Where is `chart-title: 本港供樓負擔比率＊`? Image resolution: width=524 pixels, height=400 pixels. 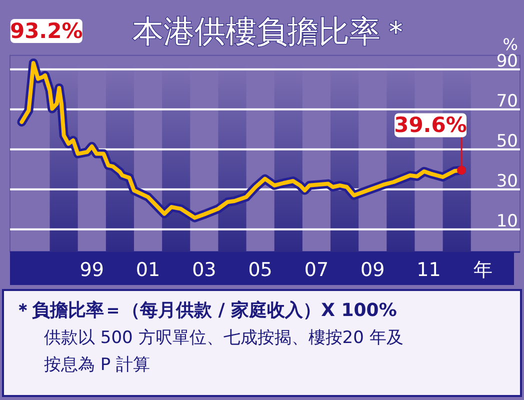 chart-title: 本港供樓負擔比率＊ is located at coordinates (272, 32).